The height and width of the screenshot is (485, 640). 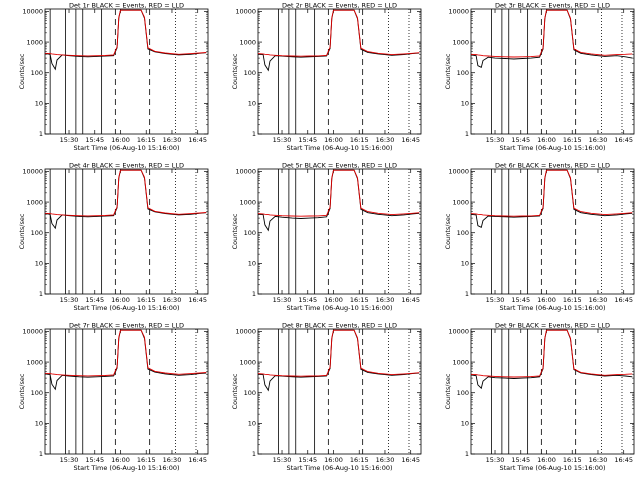 I want to click on panel-title: Det 4r BLACK = Events, RED = LLD, so click(x=126, y=166).